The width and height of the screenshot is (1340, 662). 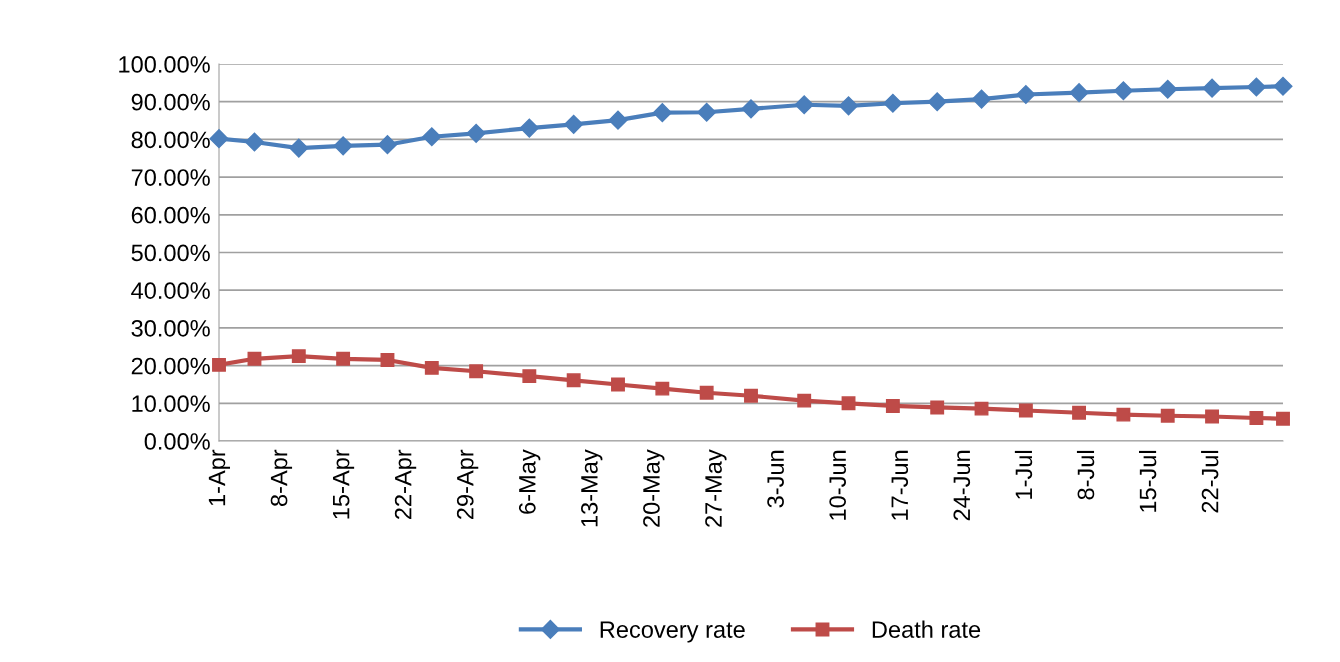 What do you see at coordinates (170, 328) in the screenshot?
I see `y-tick-label: 30.00%` at bounding box center [170, 328].